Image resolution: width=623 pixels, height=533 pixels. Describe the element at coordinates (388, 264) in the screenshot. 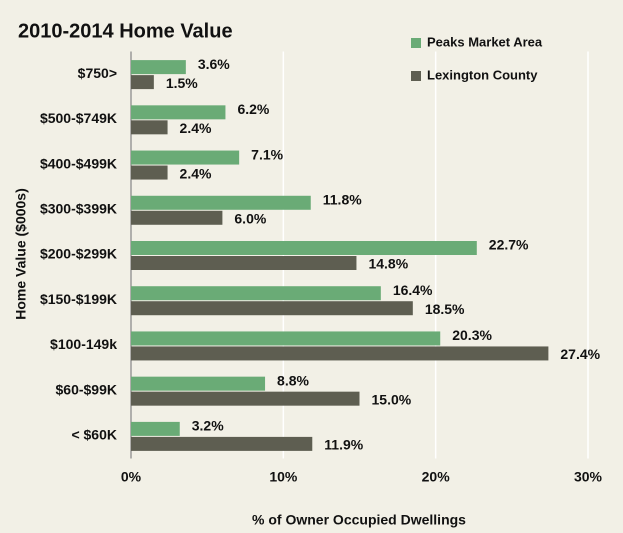

I see `data-label: 14.8%` at that location.